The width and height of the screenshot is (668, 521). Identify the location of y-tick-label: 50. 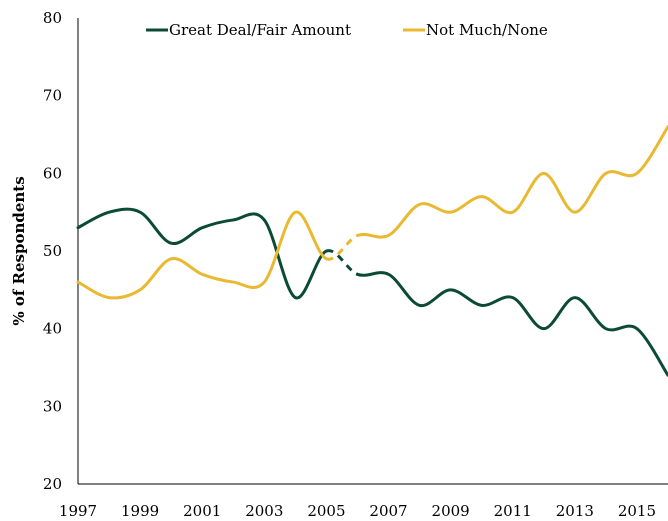
(52, 251).